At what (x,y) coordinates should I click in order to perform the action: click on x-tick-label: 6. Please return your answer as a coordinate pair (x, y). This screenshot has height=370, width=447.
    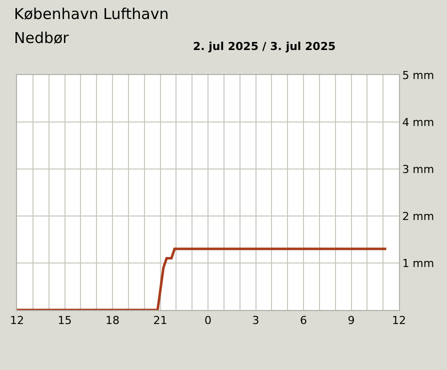
    Looking at the image, I should click on (303, 321).